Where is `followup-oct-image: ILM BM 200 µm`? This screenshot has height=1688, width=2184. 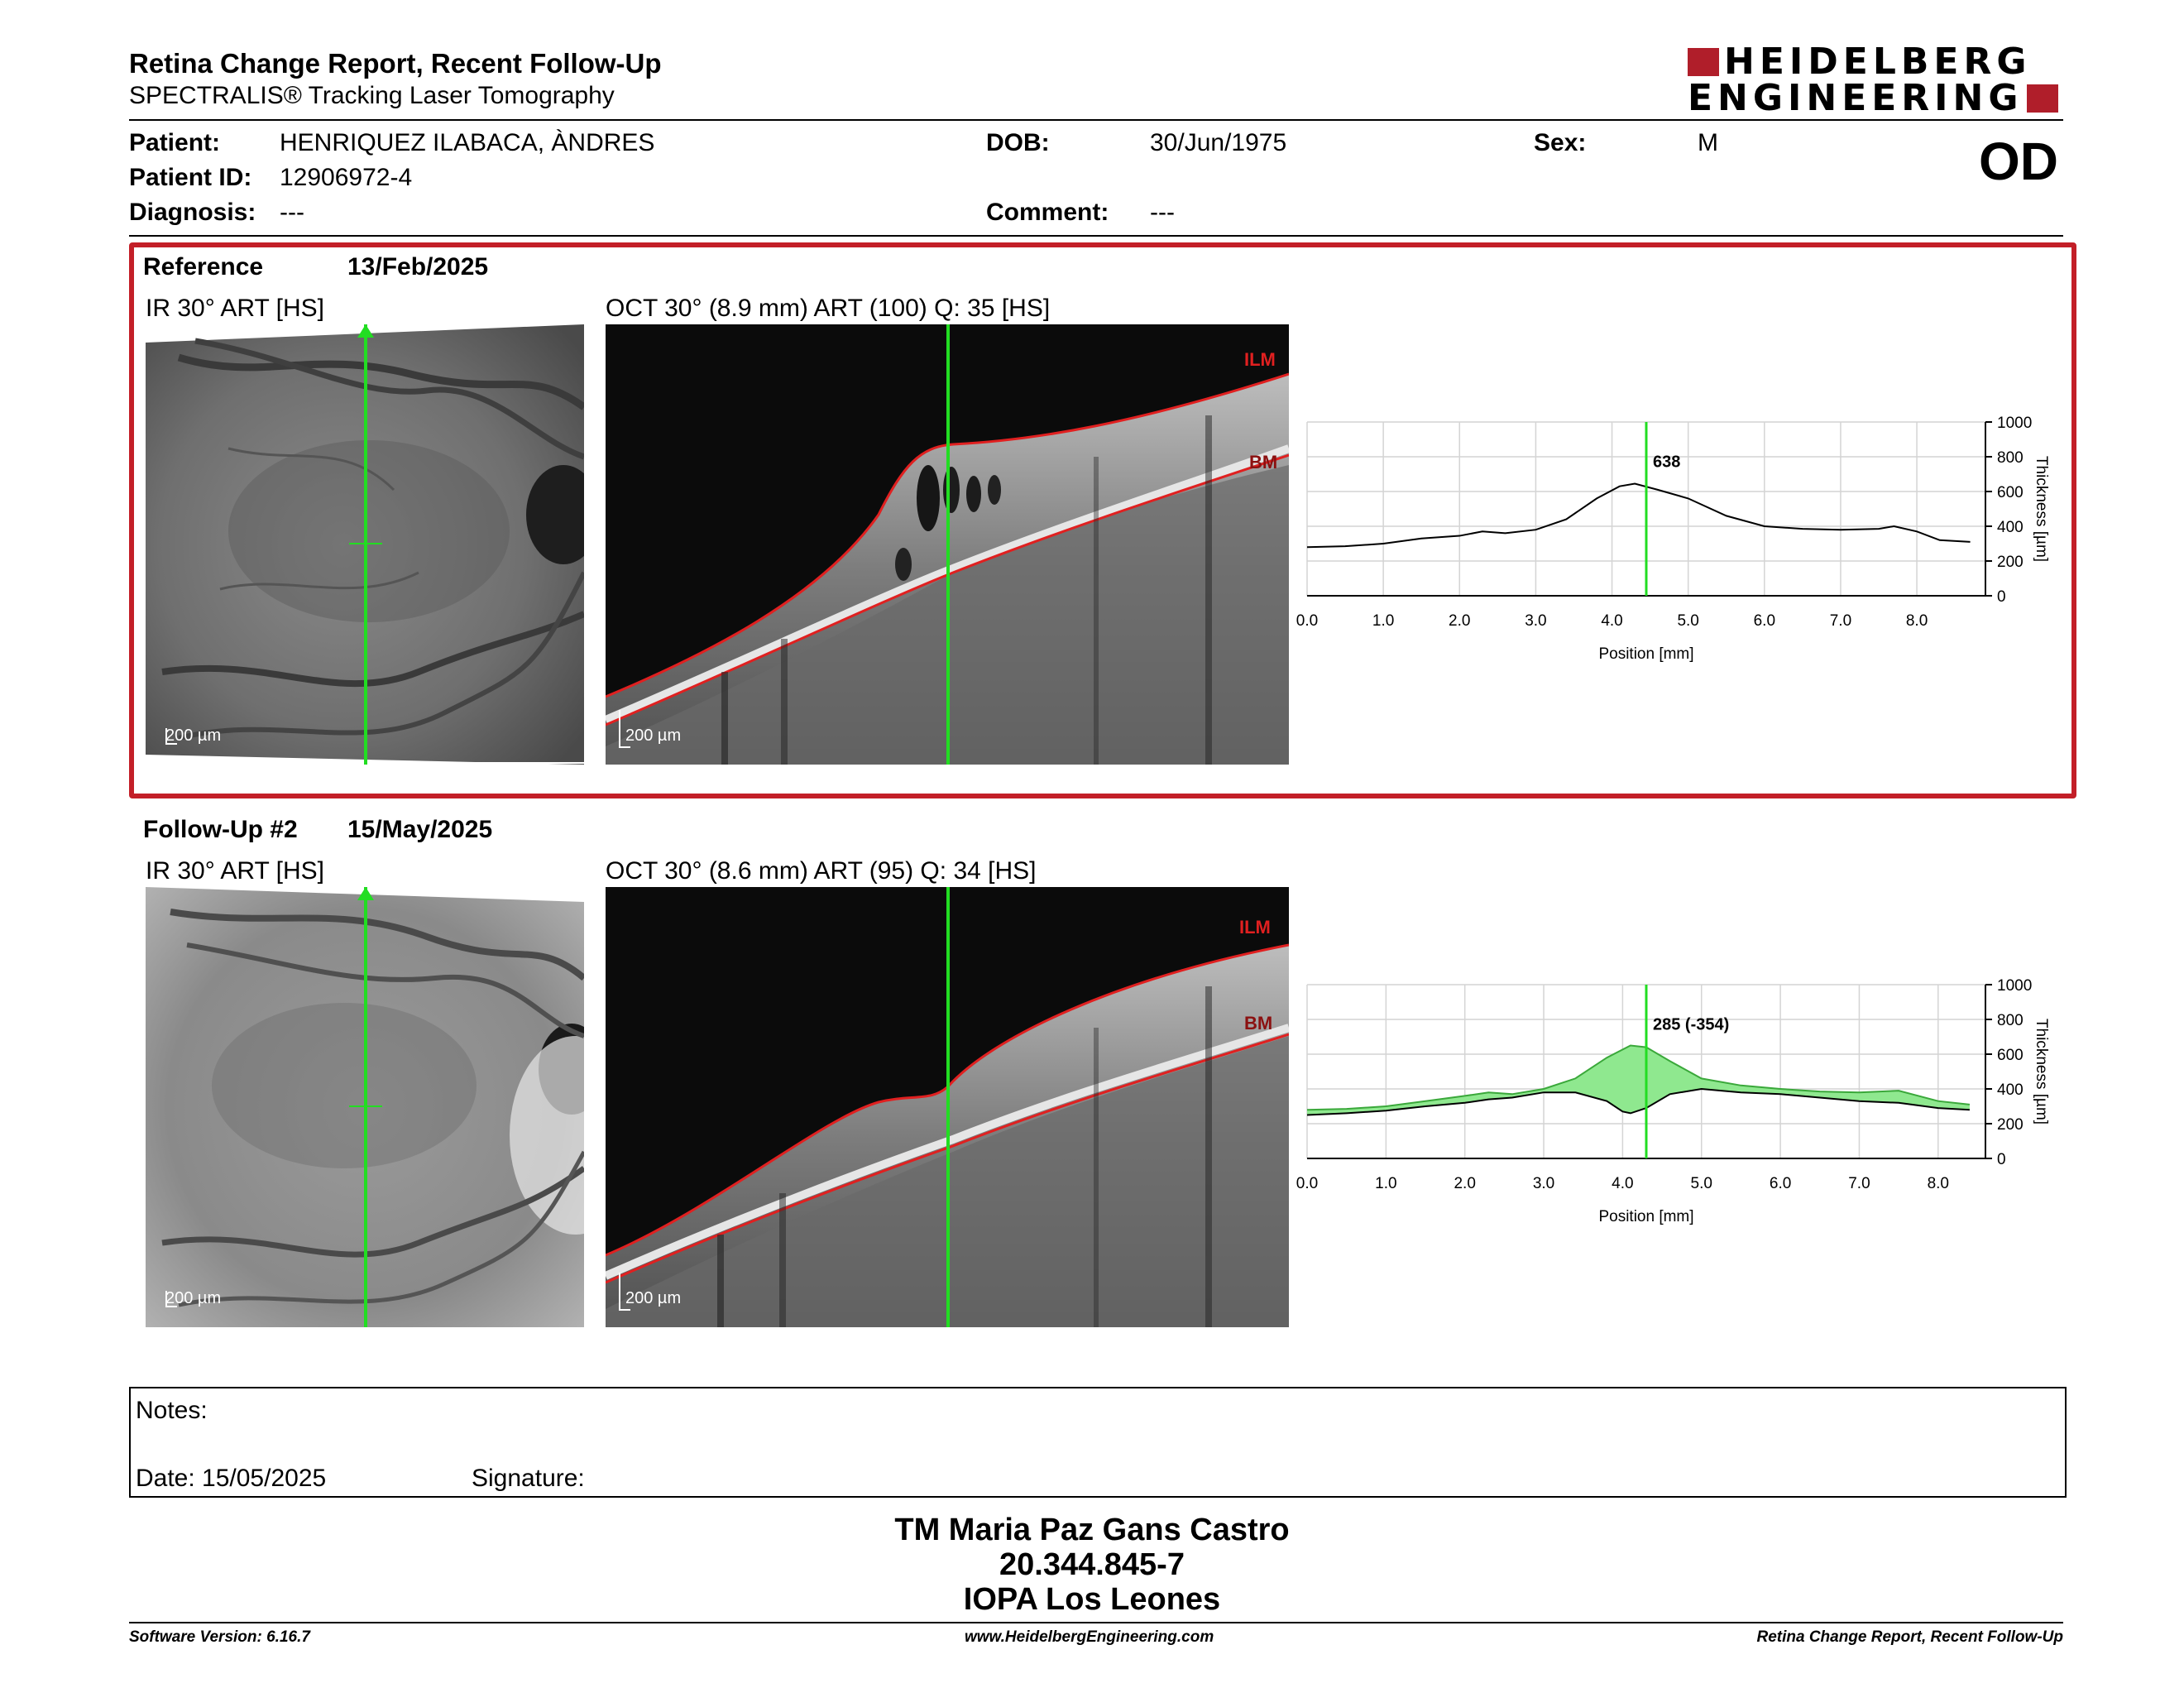
followup-oct-image: ILM BM 200 µm is located at coordinates (947, 1107).